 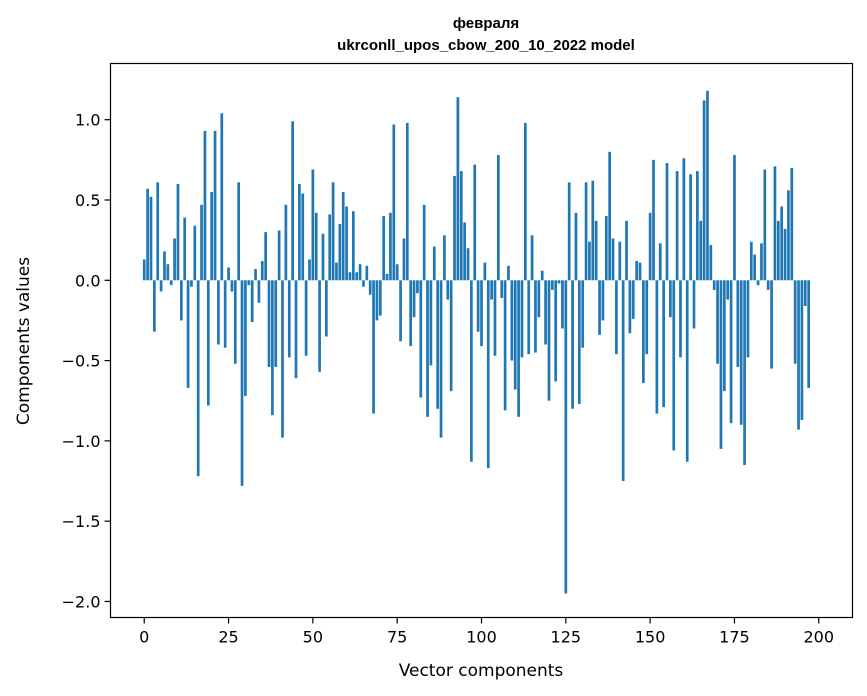 What do you see at coordinates (87, 200) in the screenshot?
I see `y-tick-label: 0.5` at bounding box center [87, 200].